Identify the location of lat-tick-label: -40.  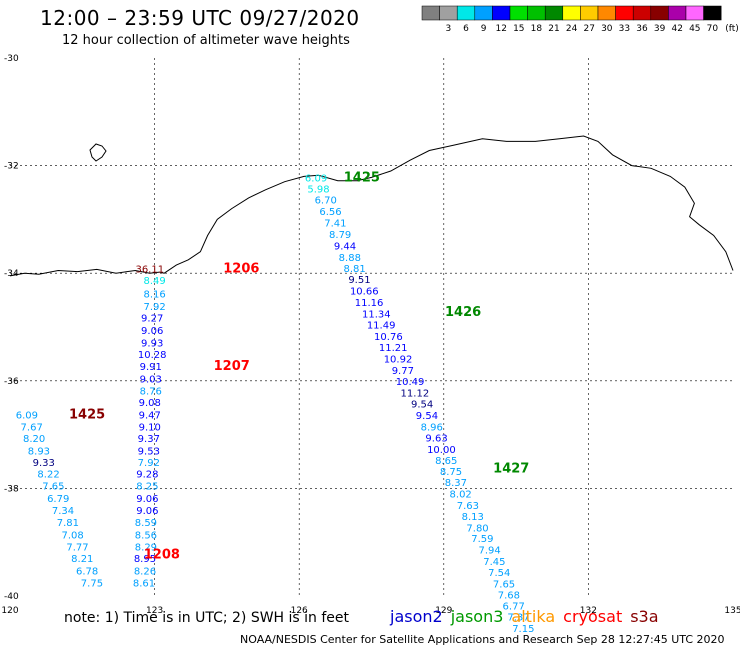
(11, 597).